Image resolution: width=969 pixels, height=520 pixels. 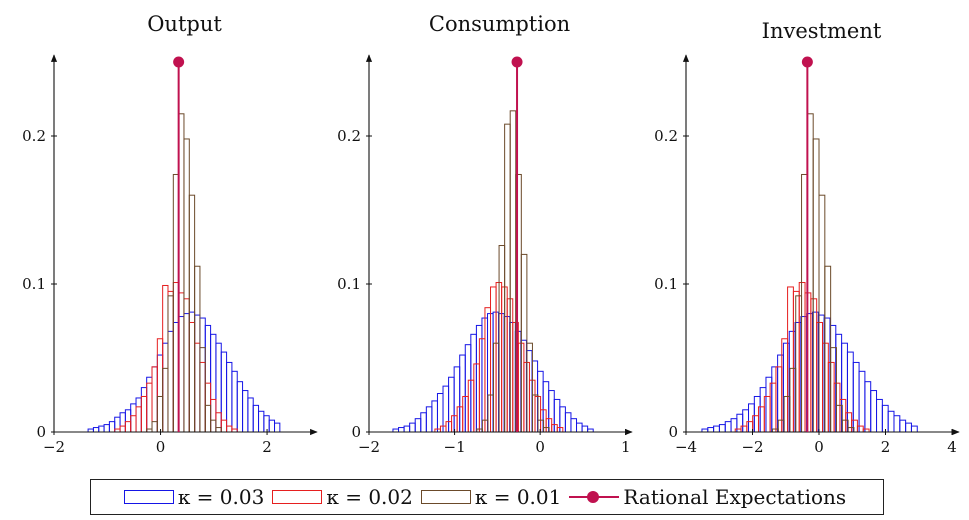 I want to click on panel-title: Investment, so click(x=822, y=31).